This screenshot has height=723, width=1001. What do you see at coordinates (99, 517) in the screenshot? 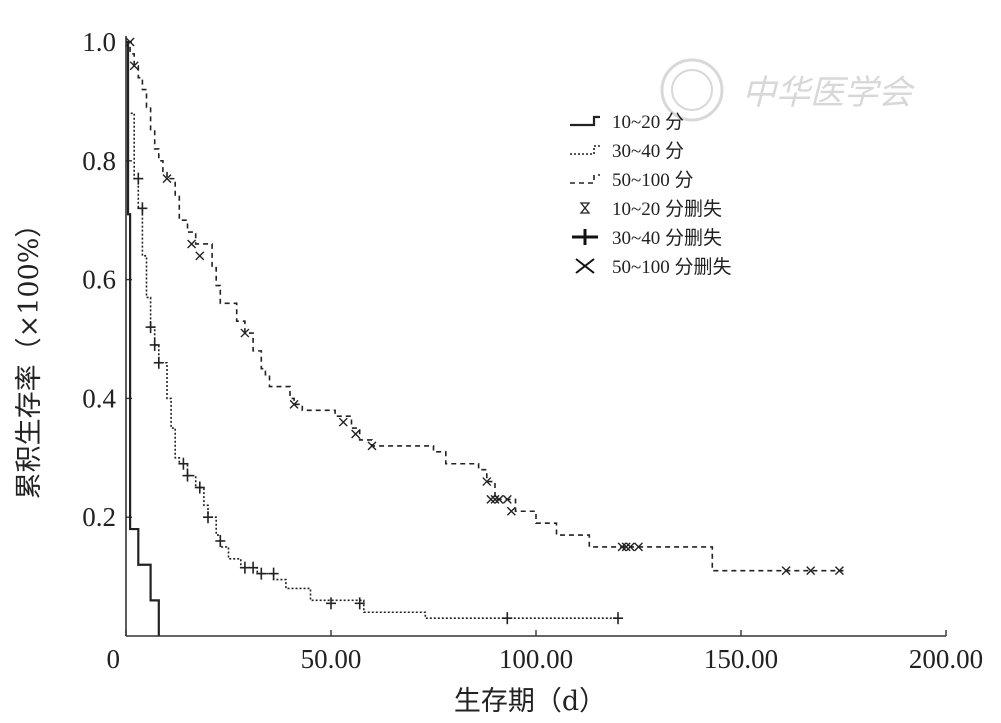
I see `y-tick-label: 0.2` at bounding box center [99, 517].